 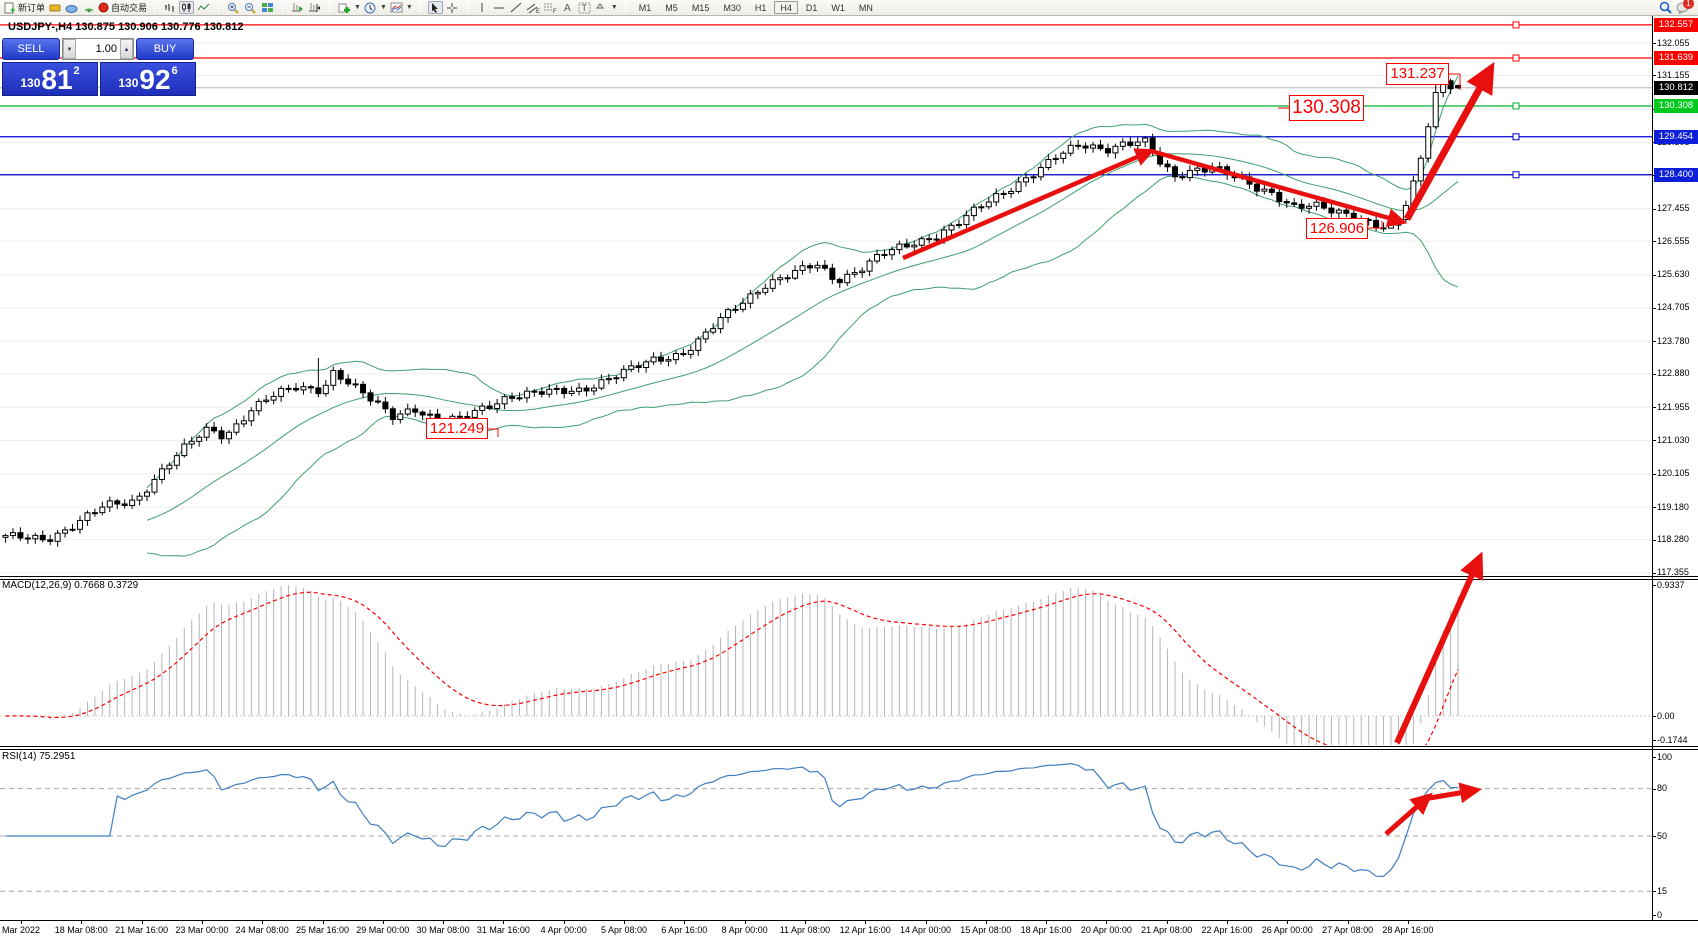 What do you see at coordinates (499, 7) in the screenshot?
I see `horizontal-line-icon` at bounding box center [499, 7].